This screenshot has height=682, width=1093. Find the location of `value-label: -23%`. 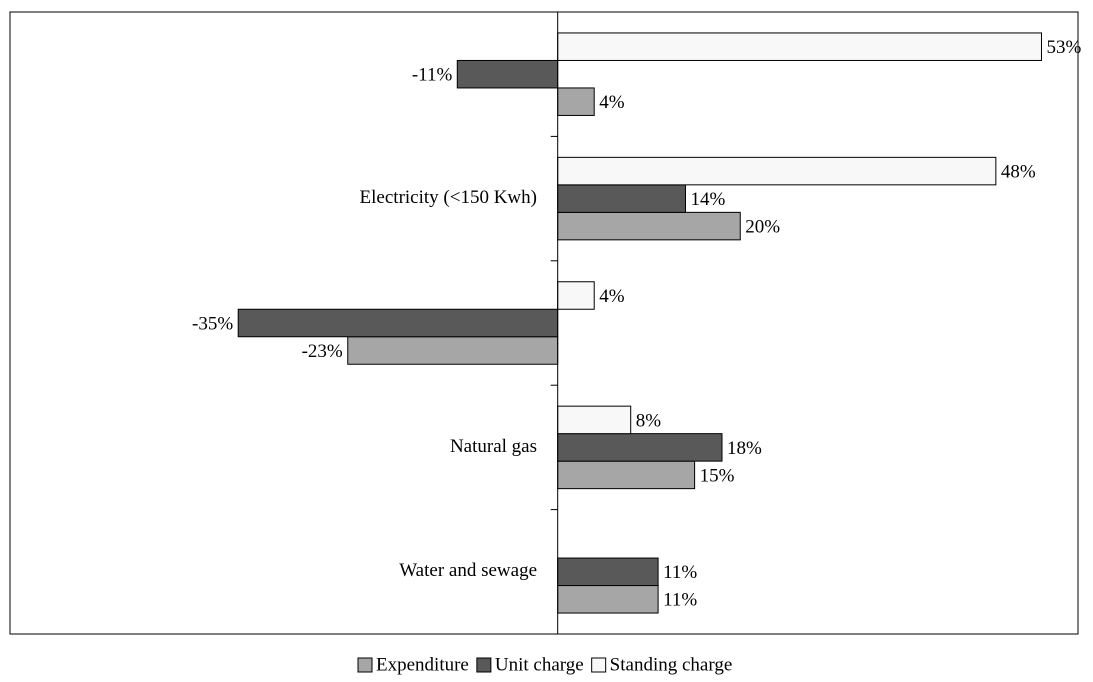

value-label: -23% is located at coordinates (322, 351).